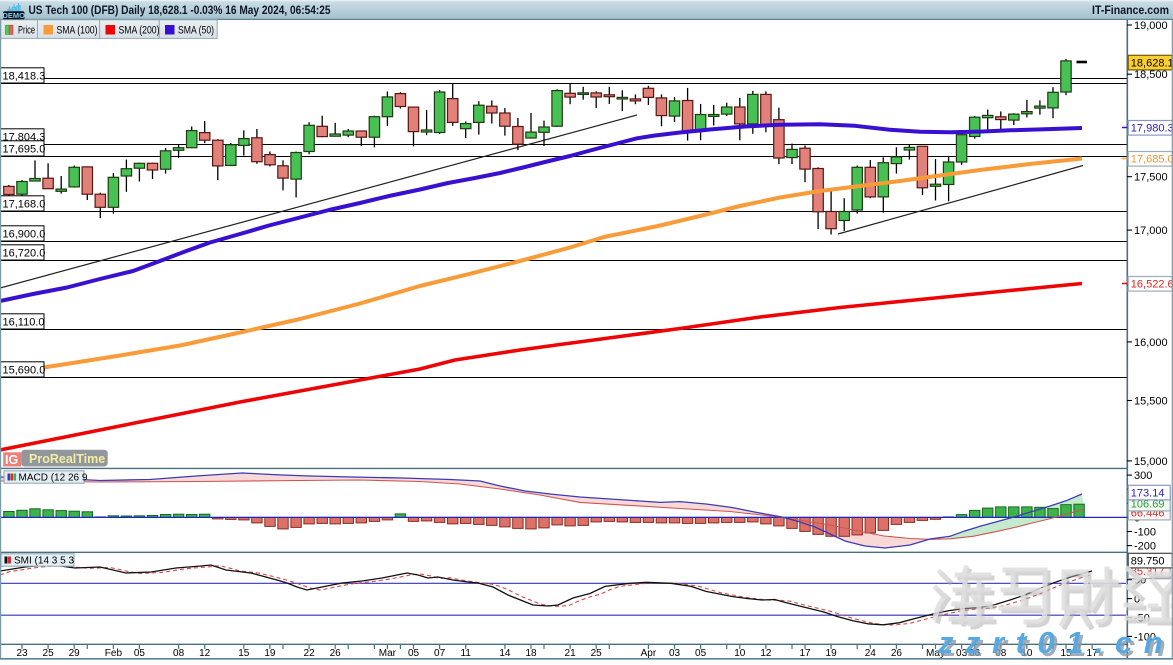  Describe the element at coordinates (1151, 178) in the screenshot. I see `svg-text: 17,500` at that location.